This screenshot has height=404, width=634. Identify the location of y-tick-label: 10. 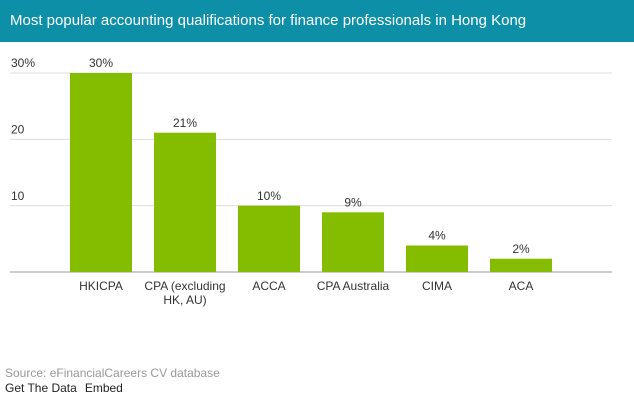
(18, 196).